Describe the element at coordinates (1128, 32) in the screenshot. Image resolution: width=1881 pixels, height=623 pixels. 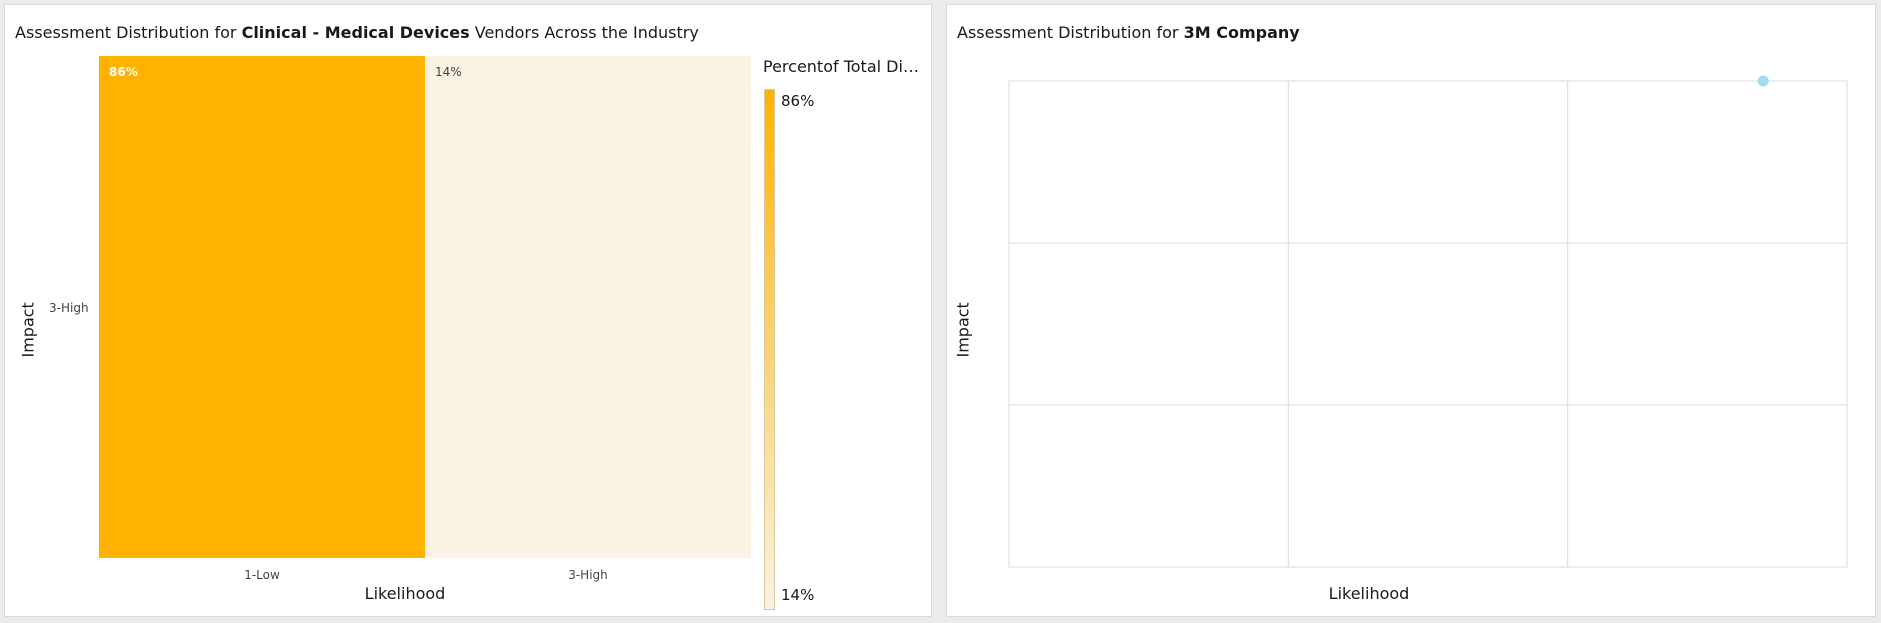
I see `company-chart-title: Assessment Distribution for 3M Company` at that location.